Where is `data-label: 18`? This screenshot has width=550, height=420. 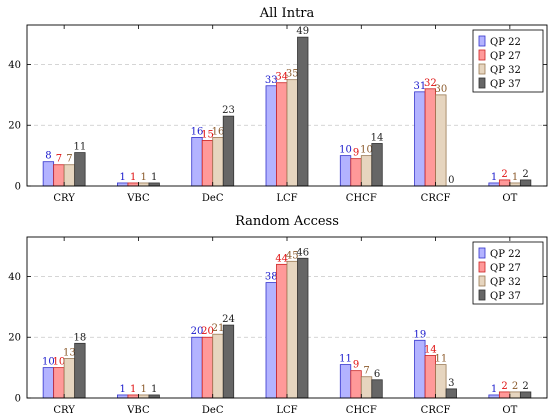
data-label: 18 is located at coordinates (80, 337).